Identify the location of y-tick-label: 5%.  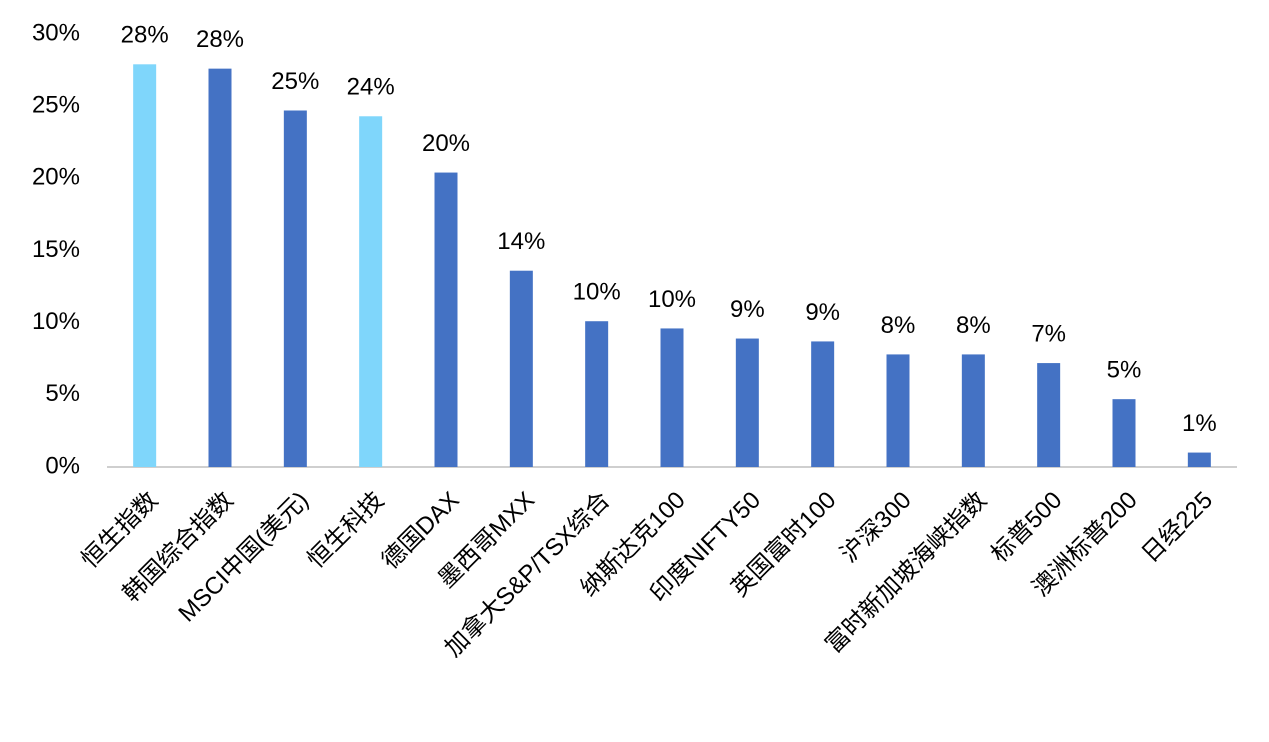
(62, 393).